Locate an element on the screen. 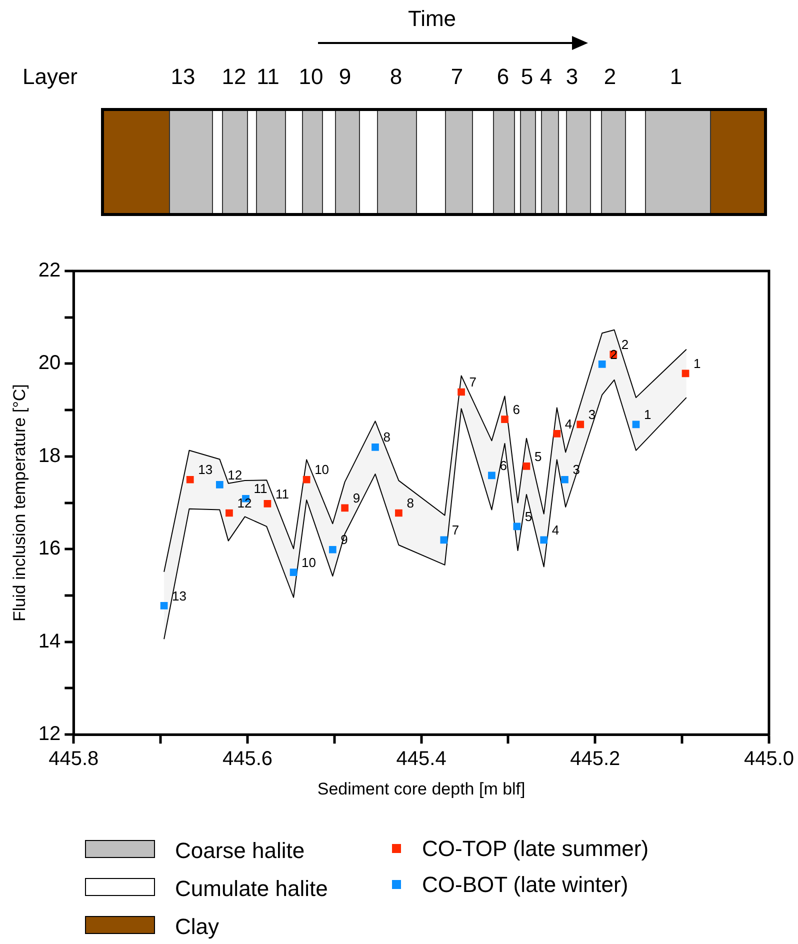  text: 13 is located at coordinates (183, 77).